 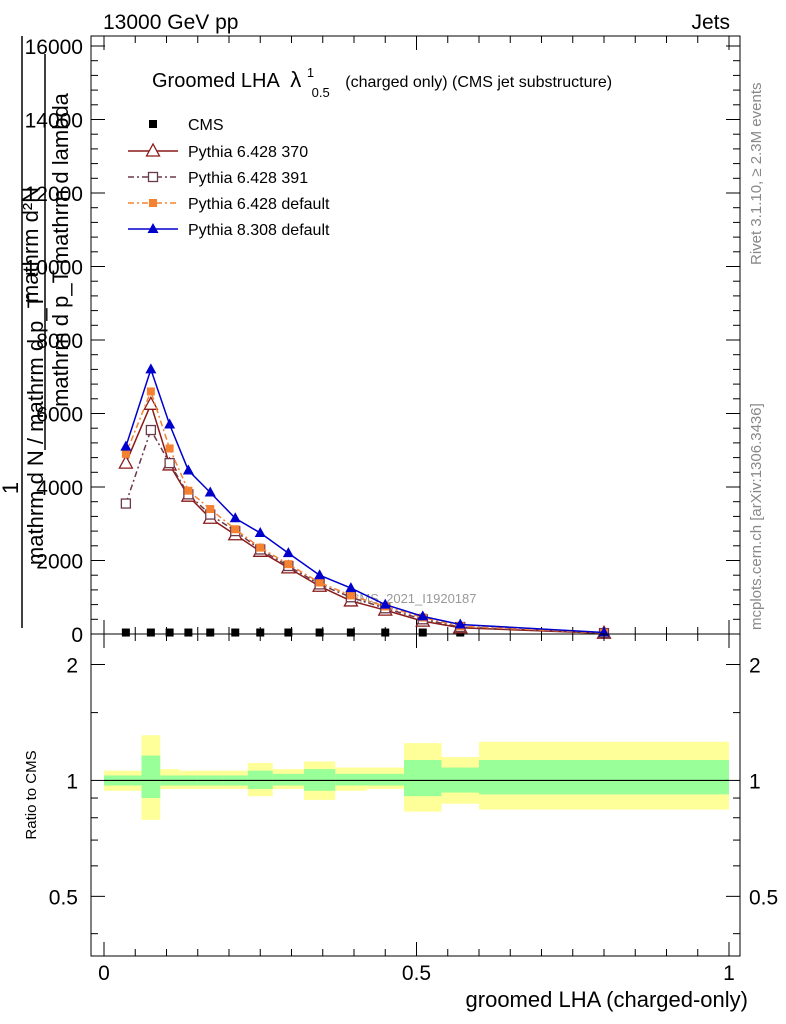 I want to click on header-collision: 13000 GeV pp, so click(x=170, y=22).